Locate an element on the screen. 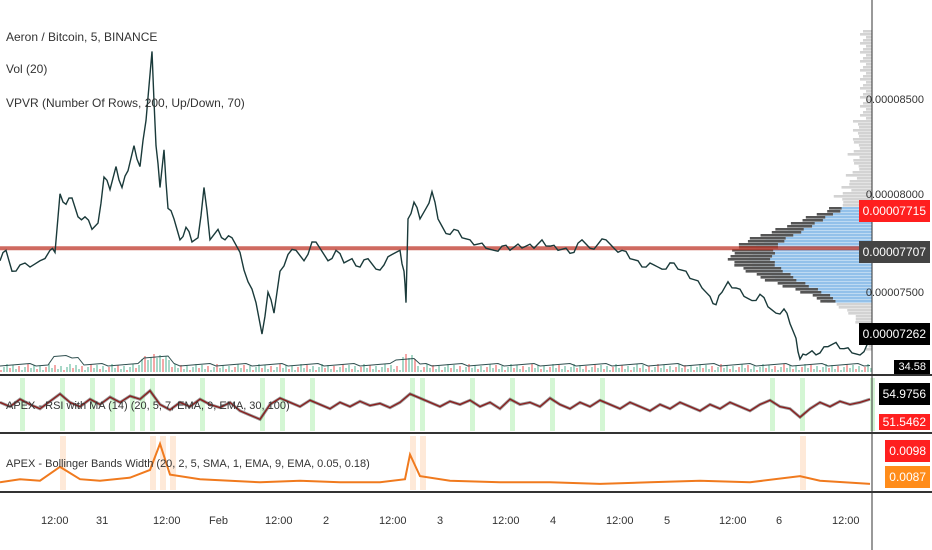 The height and width of the screenshot is (550, 932). volume-legend: Vol (20) is located at coordinates (27, 69).